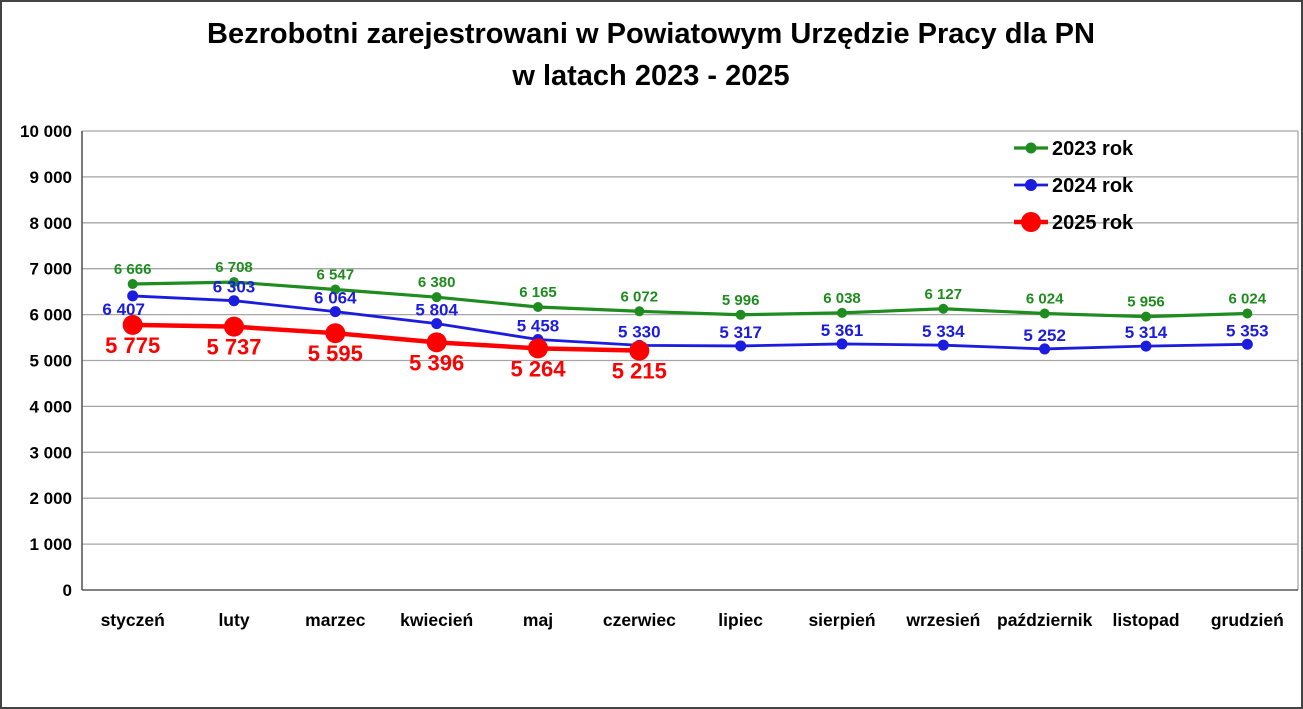 The image size is (1303, 709). Describe the element at coordinates (50, 315) in the screenshot. I see `y-tick-label: 6 000` at that location.